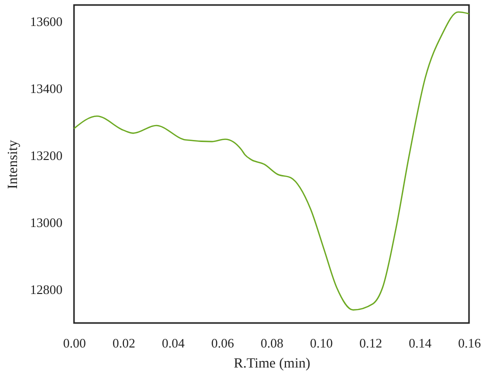 This screenshot has width=500, height=380. I want to click on y-tick-label: 12800, so click(46, 290).